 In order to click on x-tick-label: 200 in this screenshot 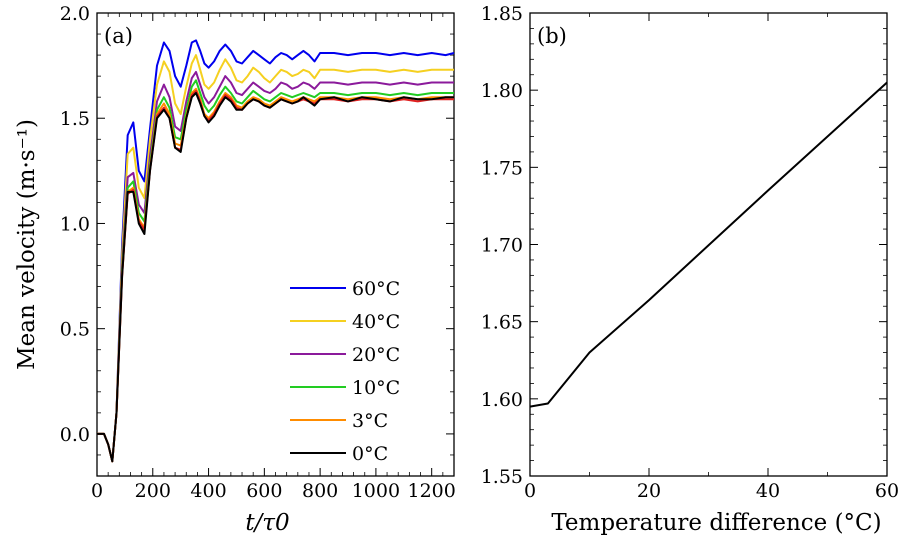, I will do `click(153, 491)`.